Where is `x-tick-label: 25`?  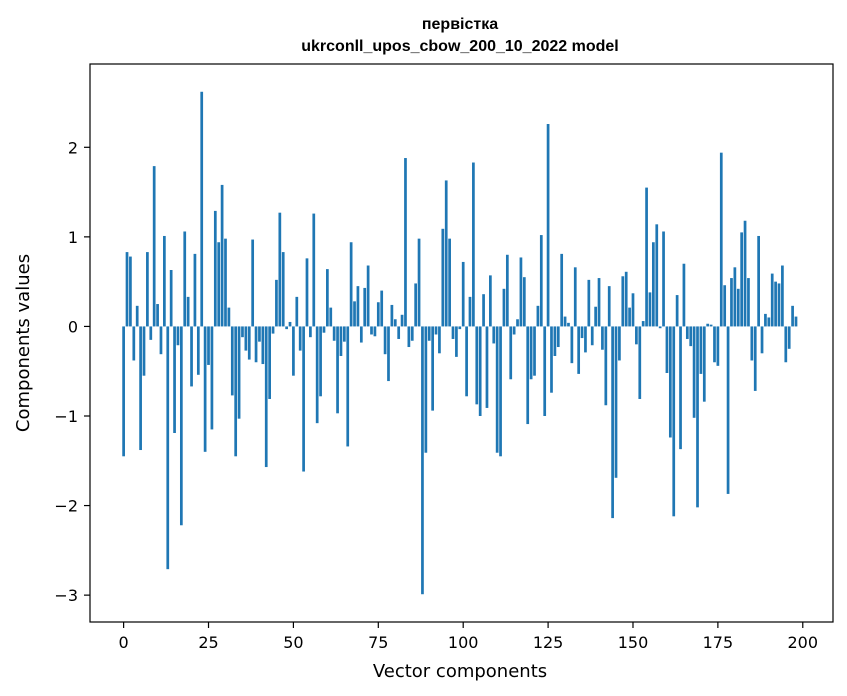 x-tick-label: 25 is located at coordinates (208, 642).